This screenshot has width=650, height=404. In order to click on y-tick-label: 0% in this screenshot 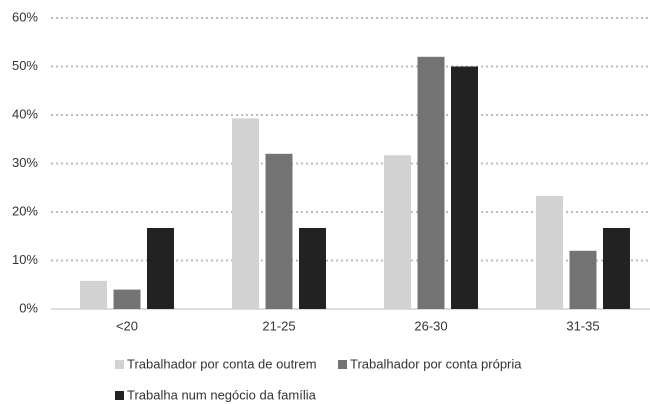, I will do `click(28, 307)`.